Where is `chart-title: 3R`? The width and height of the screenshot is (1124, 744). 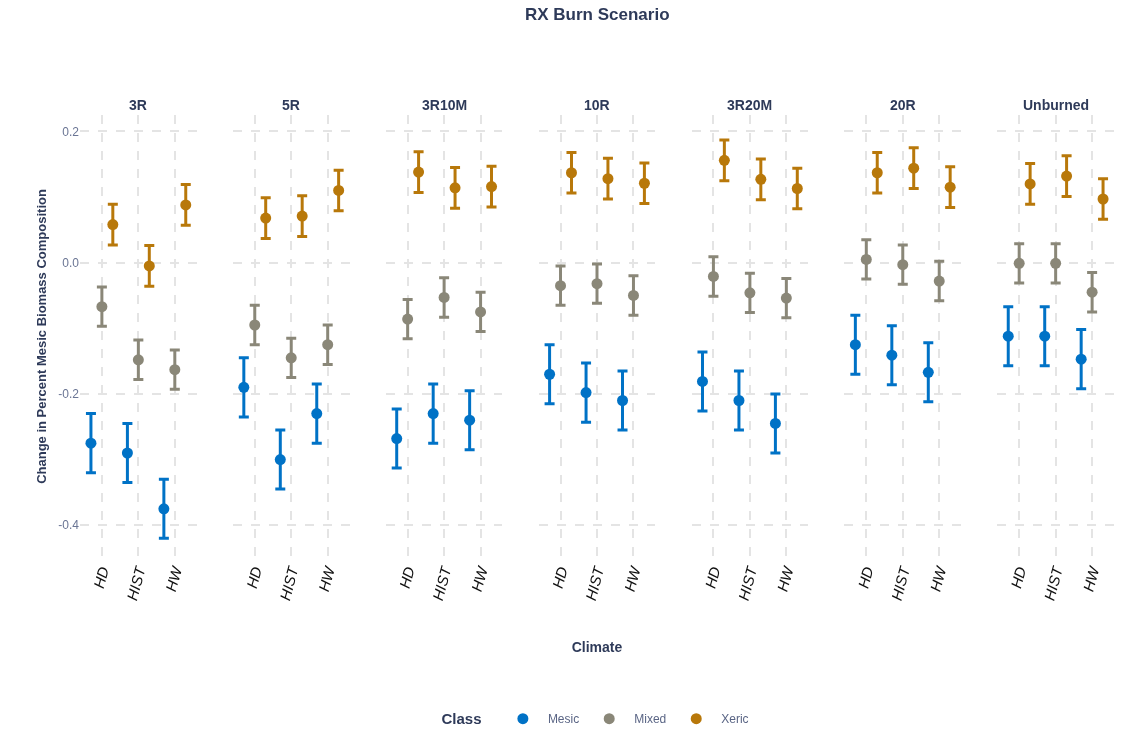
chart-title: 3R is located at coordinates (138, 105).